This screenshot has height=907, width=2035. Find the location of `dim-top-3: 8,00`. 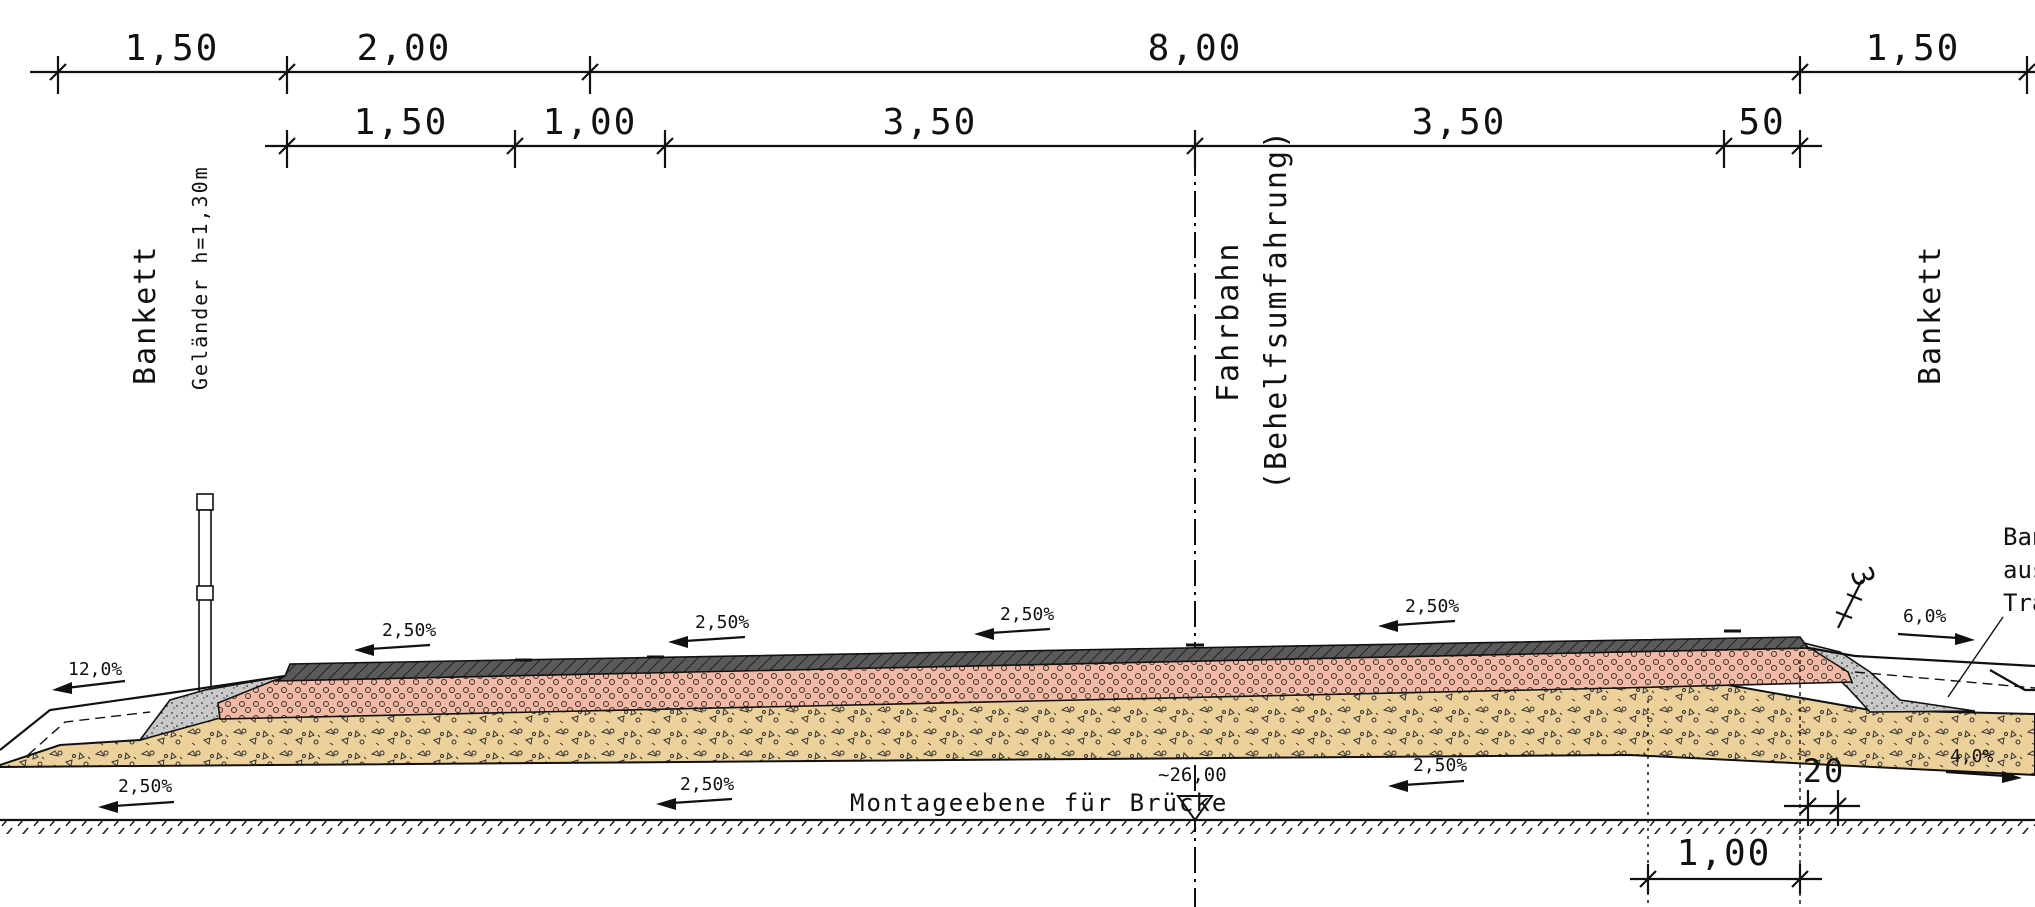

dim-top-3: 8,00 is located at coordinates (1195, 48).